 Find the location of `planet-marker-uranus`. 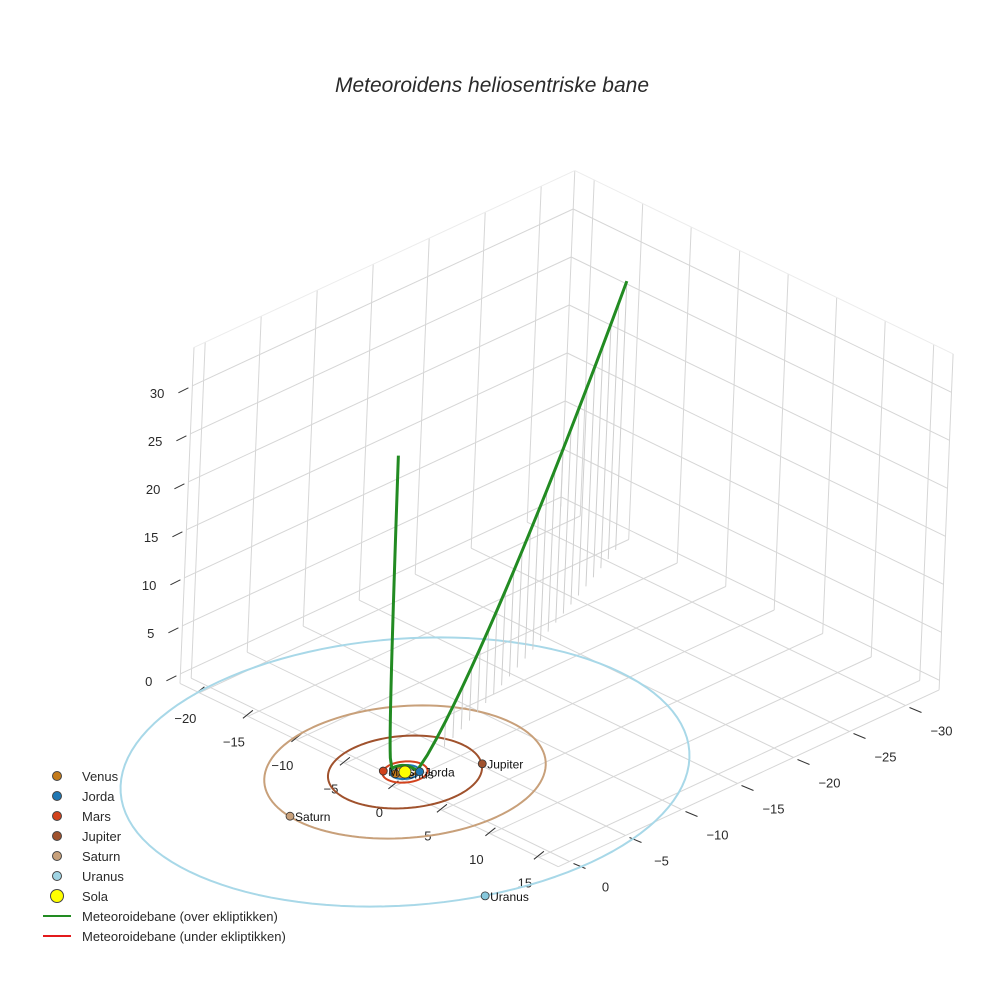

planet-marker-uranus is located at coordinates (485, 896).